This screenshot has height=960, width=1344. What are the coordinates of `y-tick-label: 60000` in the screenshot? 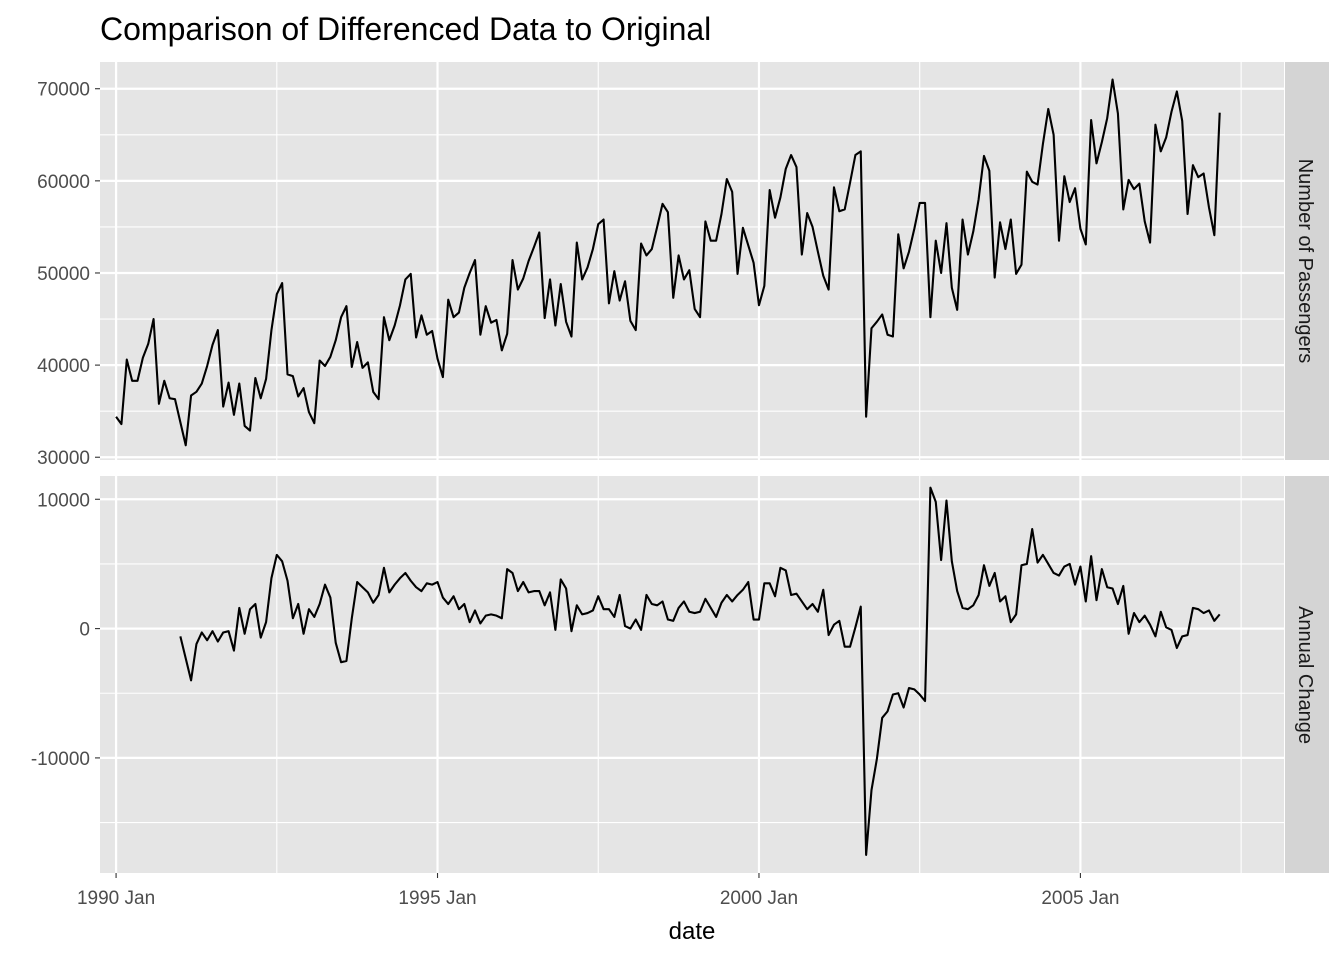 It's located at (63, 182).